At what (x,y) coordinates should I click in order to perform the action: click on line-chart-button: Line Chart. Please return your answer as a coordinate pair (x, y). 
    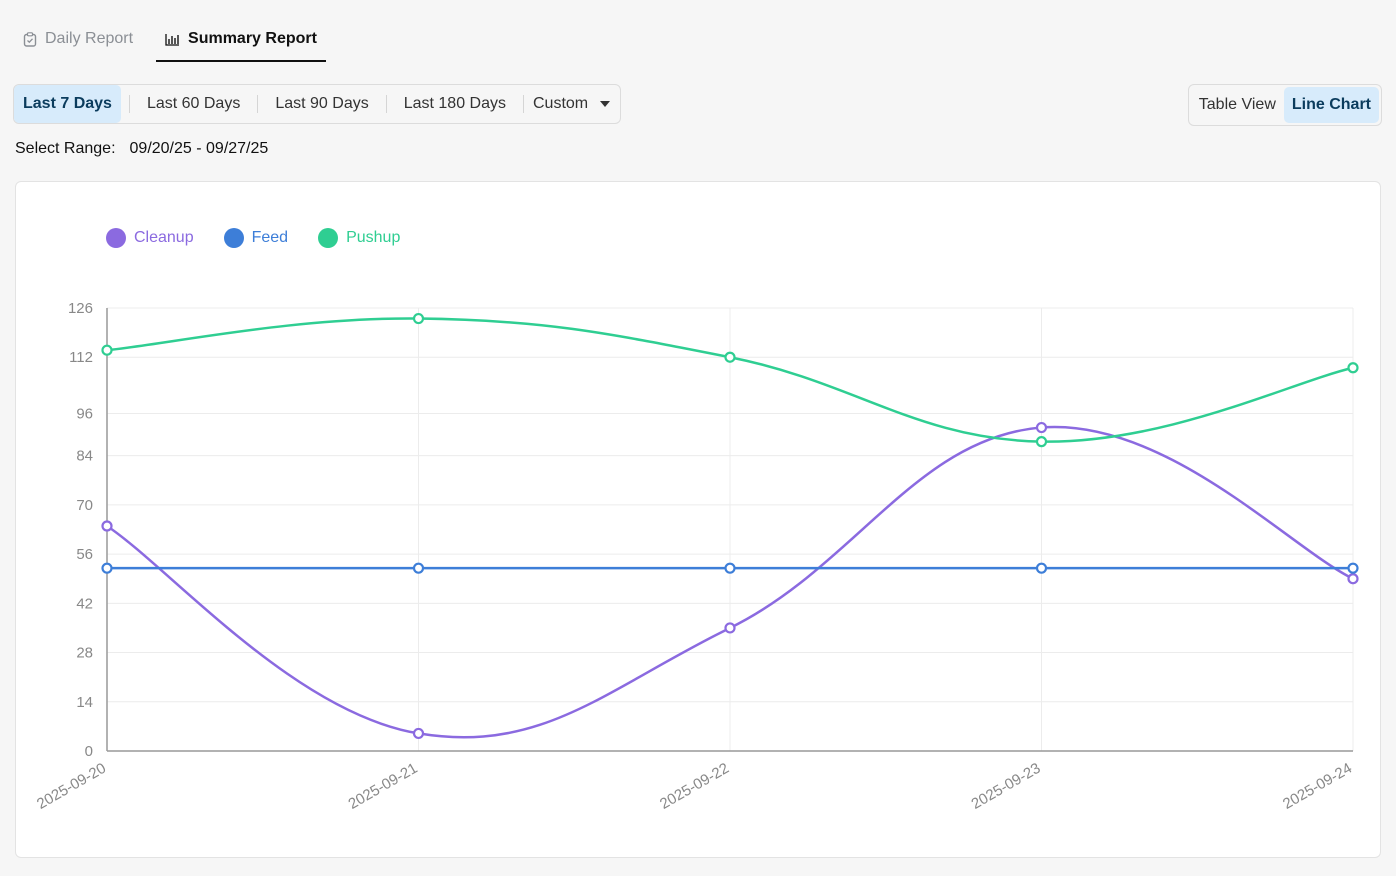
    Looking at the image, I should click on (1331, 105).